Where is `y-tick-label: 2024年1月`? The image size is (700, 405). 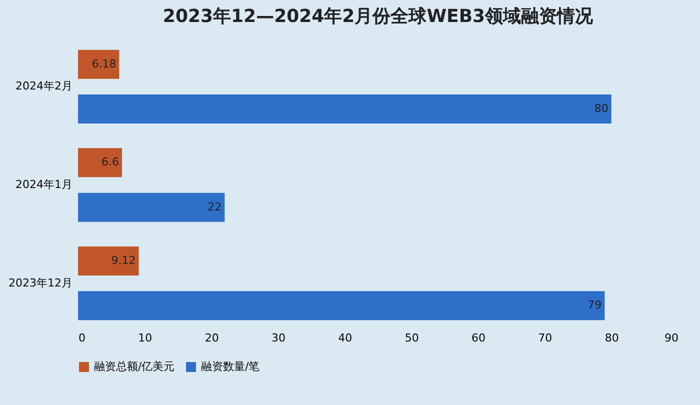
y-tick-label: 2024年1月 is located at coordinates (44, 184).